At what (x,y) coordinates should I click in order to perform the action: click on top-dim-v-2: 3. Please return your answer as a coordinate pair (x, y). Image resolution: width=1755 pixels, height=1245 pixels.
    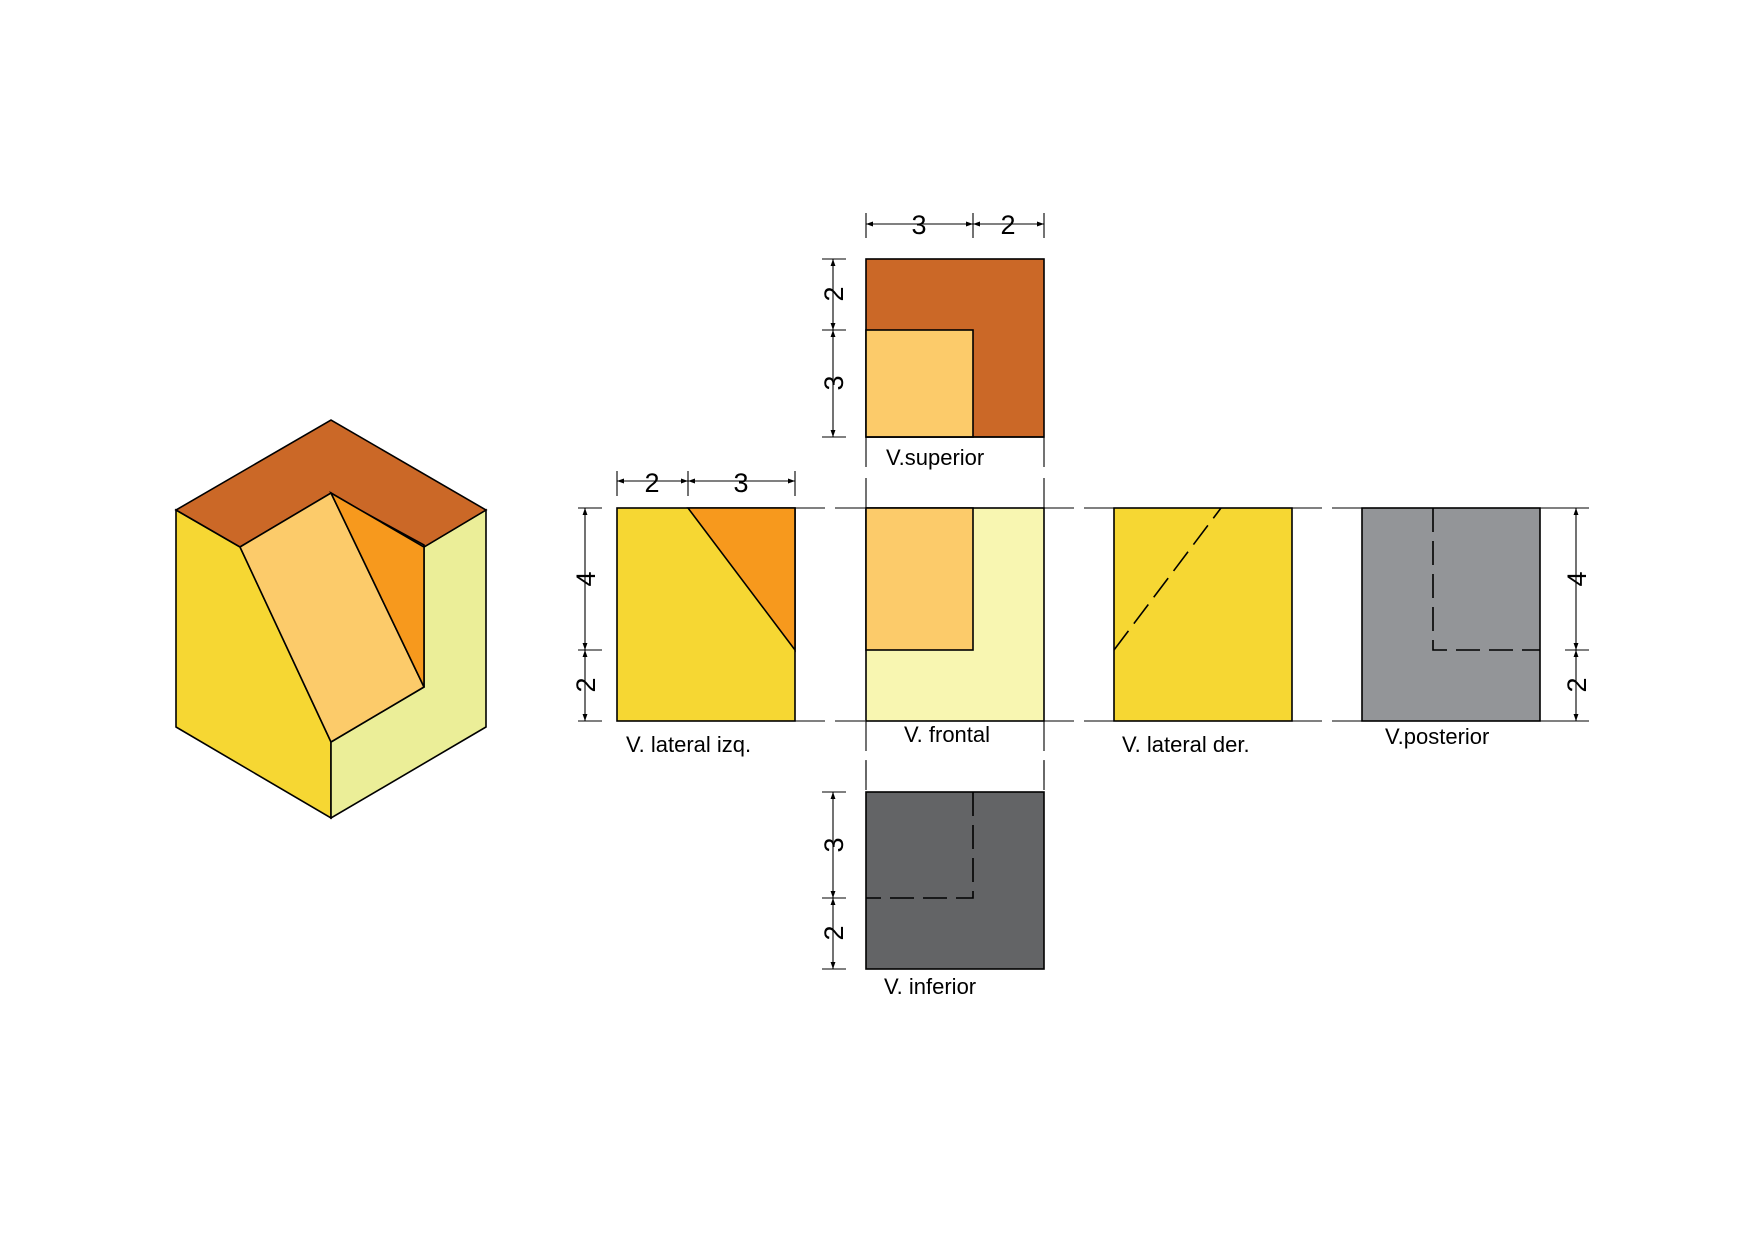
    Looking at the image, I should click on (834, 382).